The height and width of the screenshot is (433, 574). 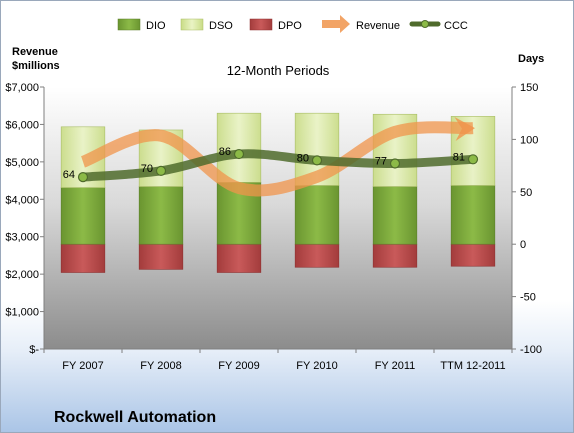 What do you see at coordinates (395, 366) in the screenshot?
I see `x-tick-label: FY 2011` at bounding box center [395, 366].